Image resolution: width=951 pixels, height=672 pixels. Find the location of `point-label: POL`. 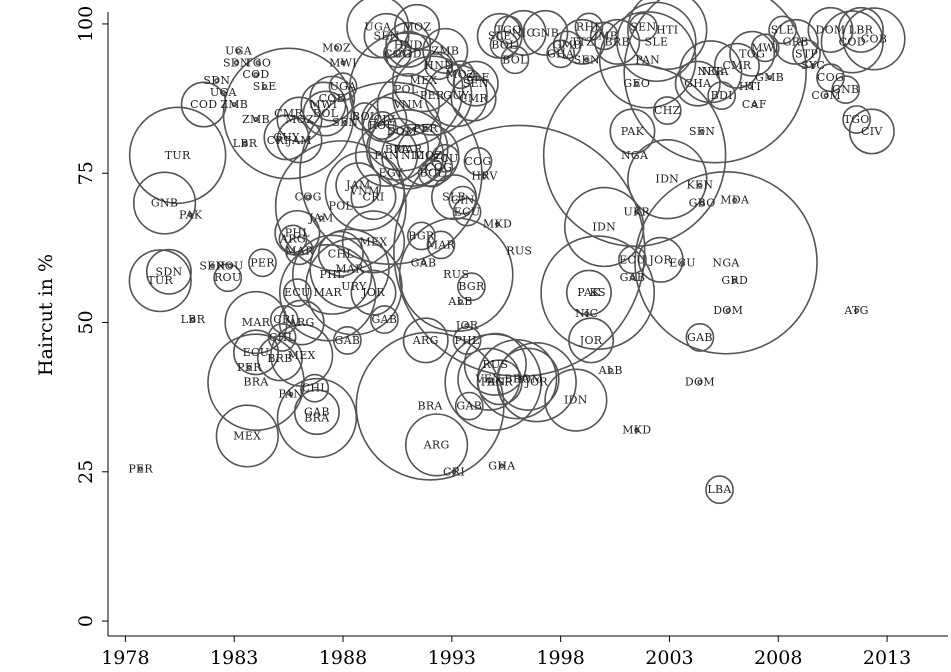

point-label: POL is located at coordinates (341, 206).